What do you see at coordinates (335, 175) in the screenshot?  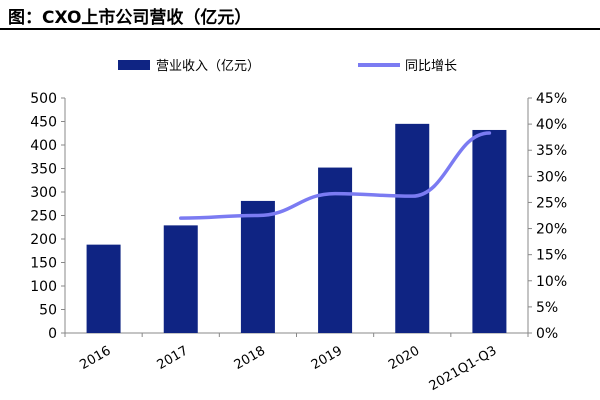 I see `growth-line` at bounding box center [335, 175].